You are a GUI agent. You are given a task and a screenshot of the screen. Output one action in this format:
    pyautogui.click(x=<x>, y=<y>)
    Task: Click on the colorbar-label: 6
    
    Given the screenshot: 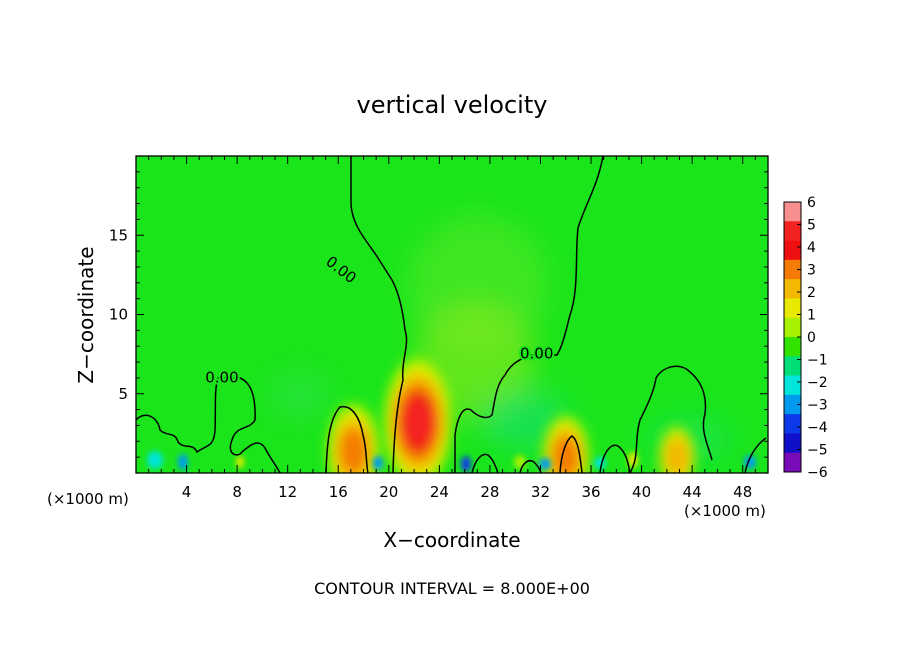 What is the action you would take?
    pyautogui.click(x=811, y=203)
    